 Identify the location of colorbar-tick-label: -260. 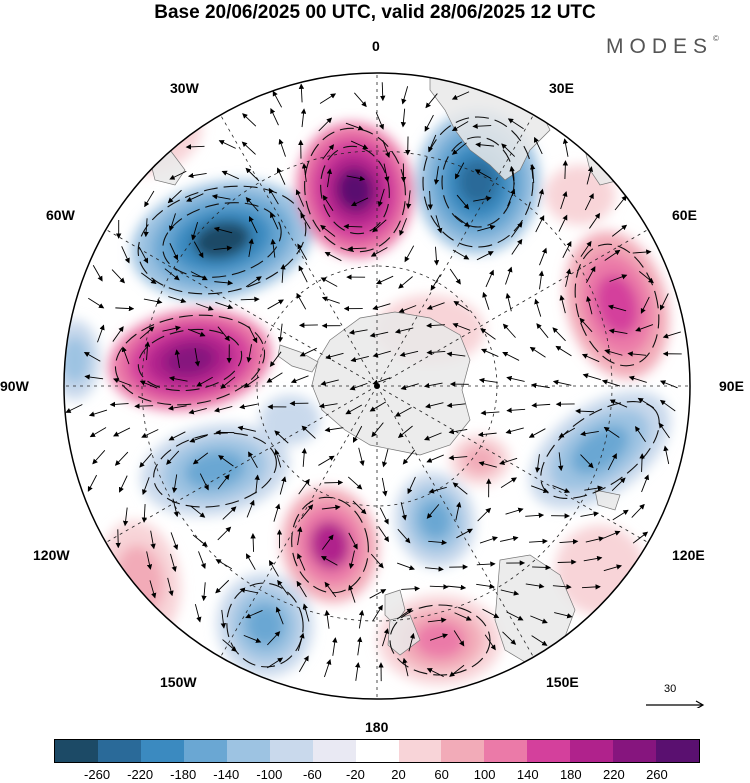
(97, 774).